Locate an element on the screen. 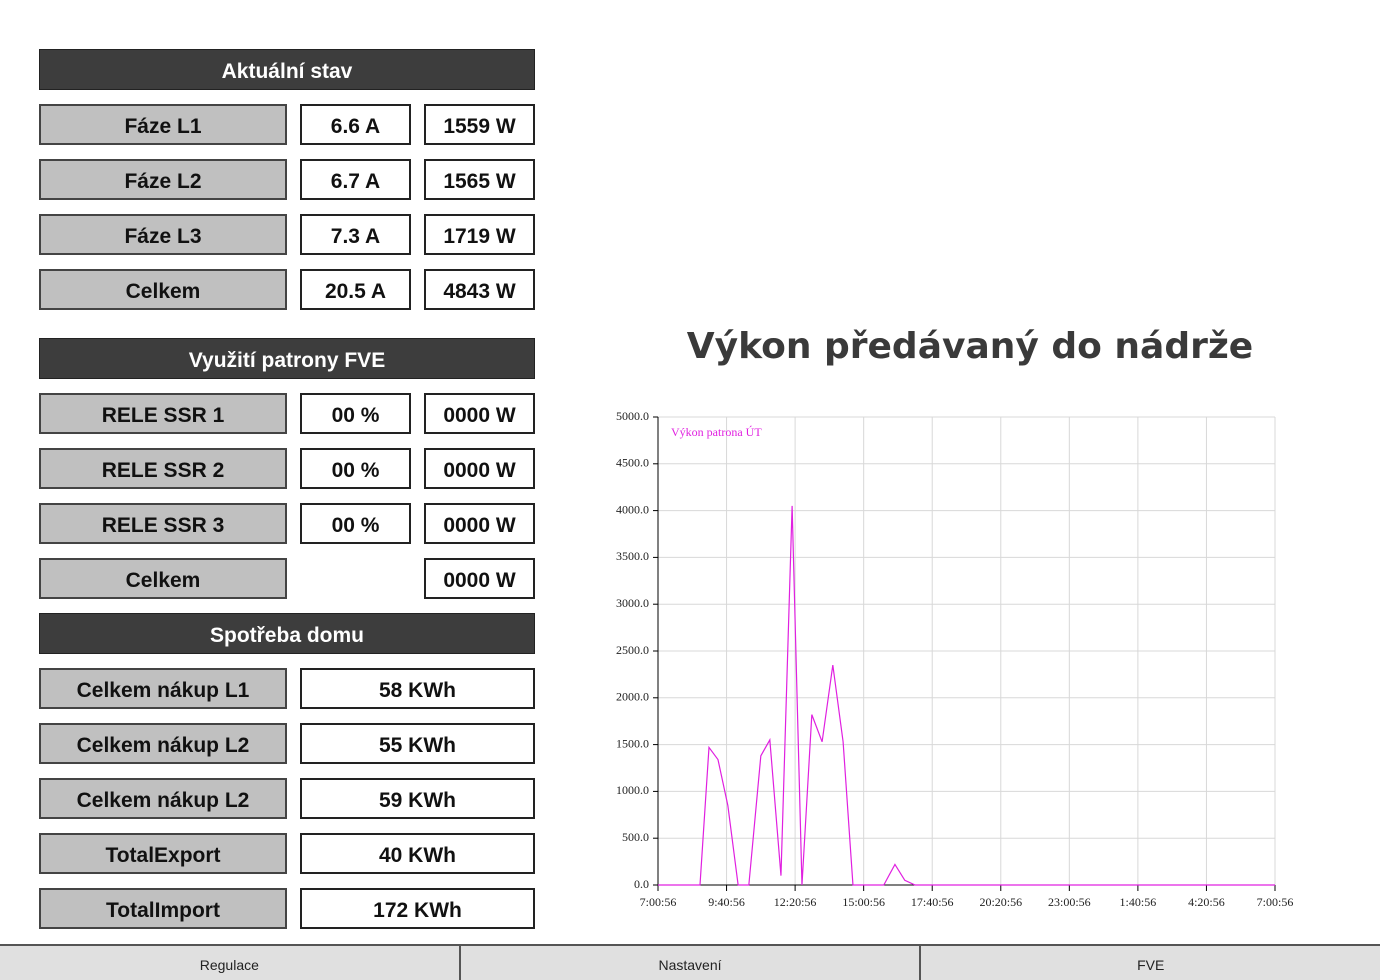 This screenshot has width=1380, height=980. y-tick-label: 3500.0 is located at coordinates (632, 556).